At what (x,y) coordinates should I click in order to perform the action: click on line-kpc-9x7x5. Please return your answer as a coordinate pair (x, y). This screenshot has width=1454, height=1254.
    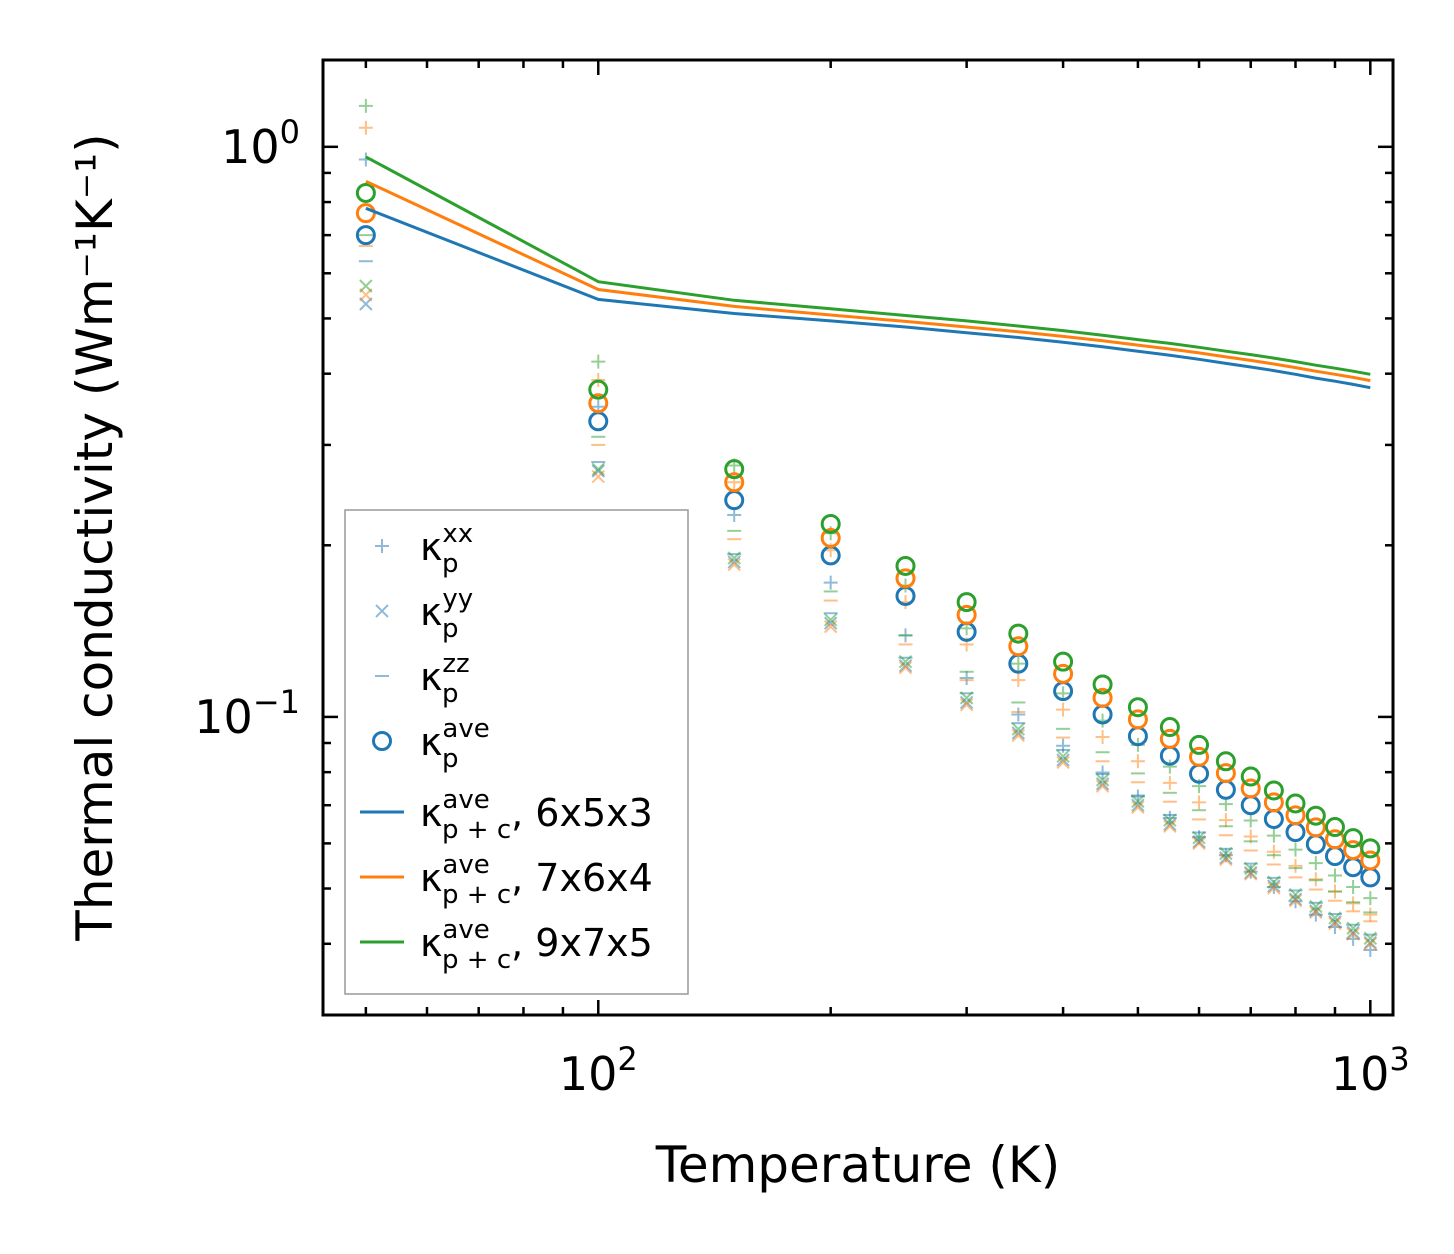
    Looking at the image, I should click on (868, 265).